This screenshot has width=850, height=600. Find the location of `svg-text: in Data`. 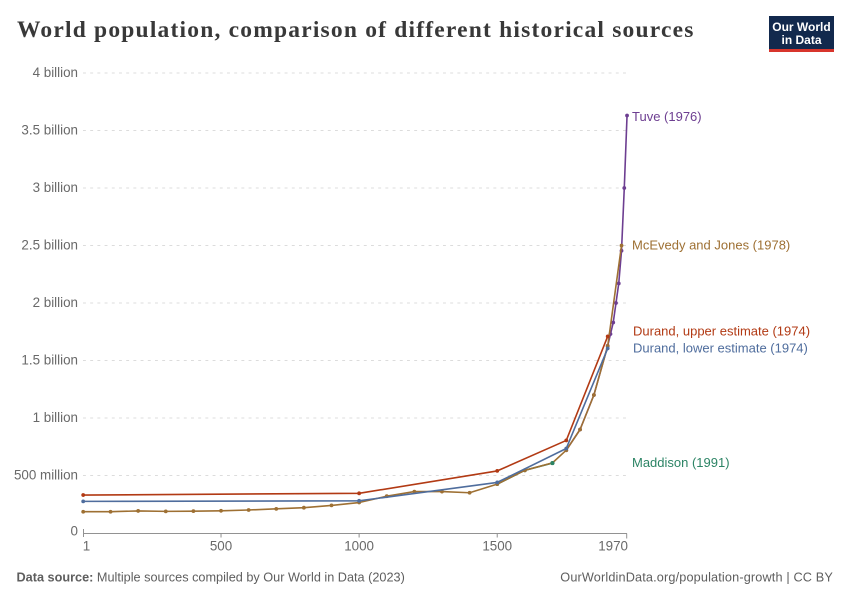

svg-text: in Data is located at coordinates (801, 40).